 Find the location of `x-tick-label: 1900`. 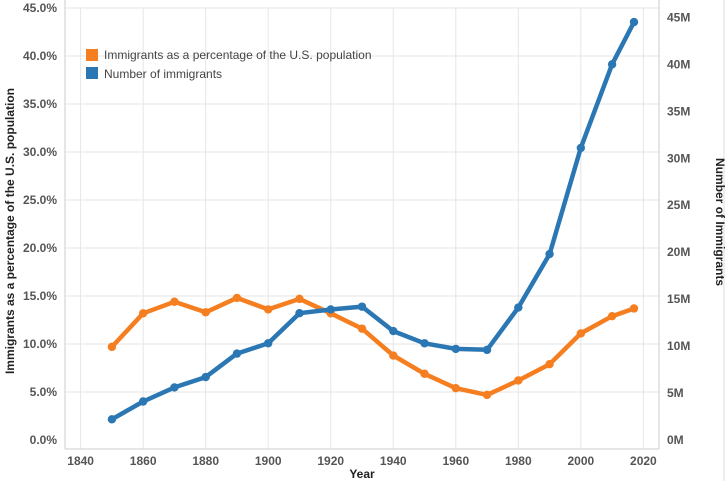

x-tick-label: 1900 is located at coordinates (268, 461).